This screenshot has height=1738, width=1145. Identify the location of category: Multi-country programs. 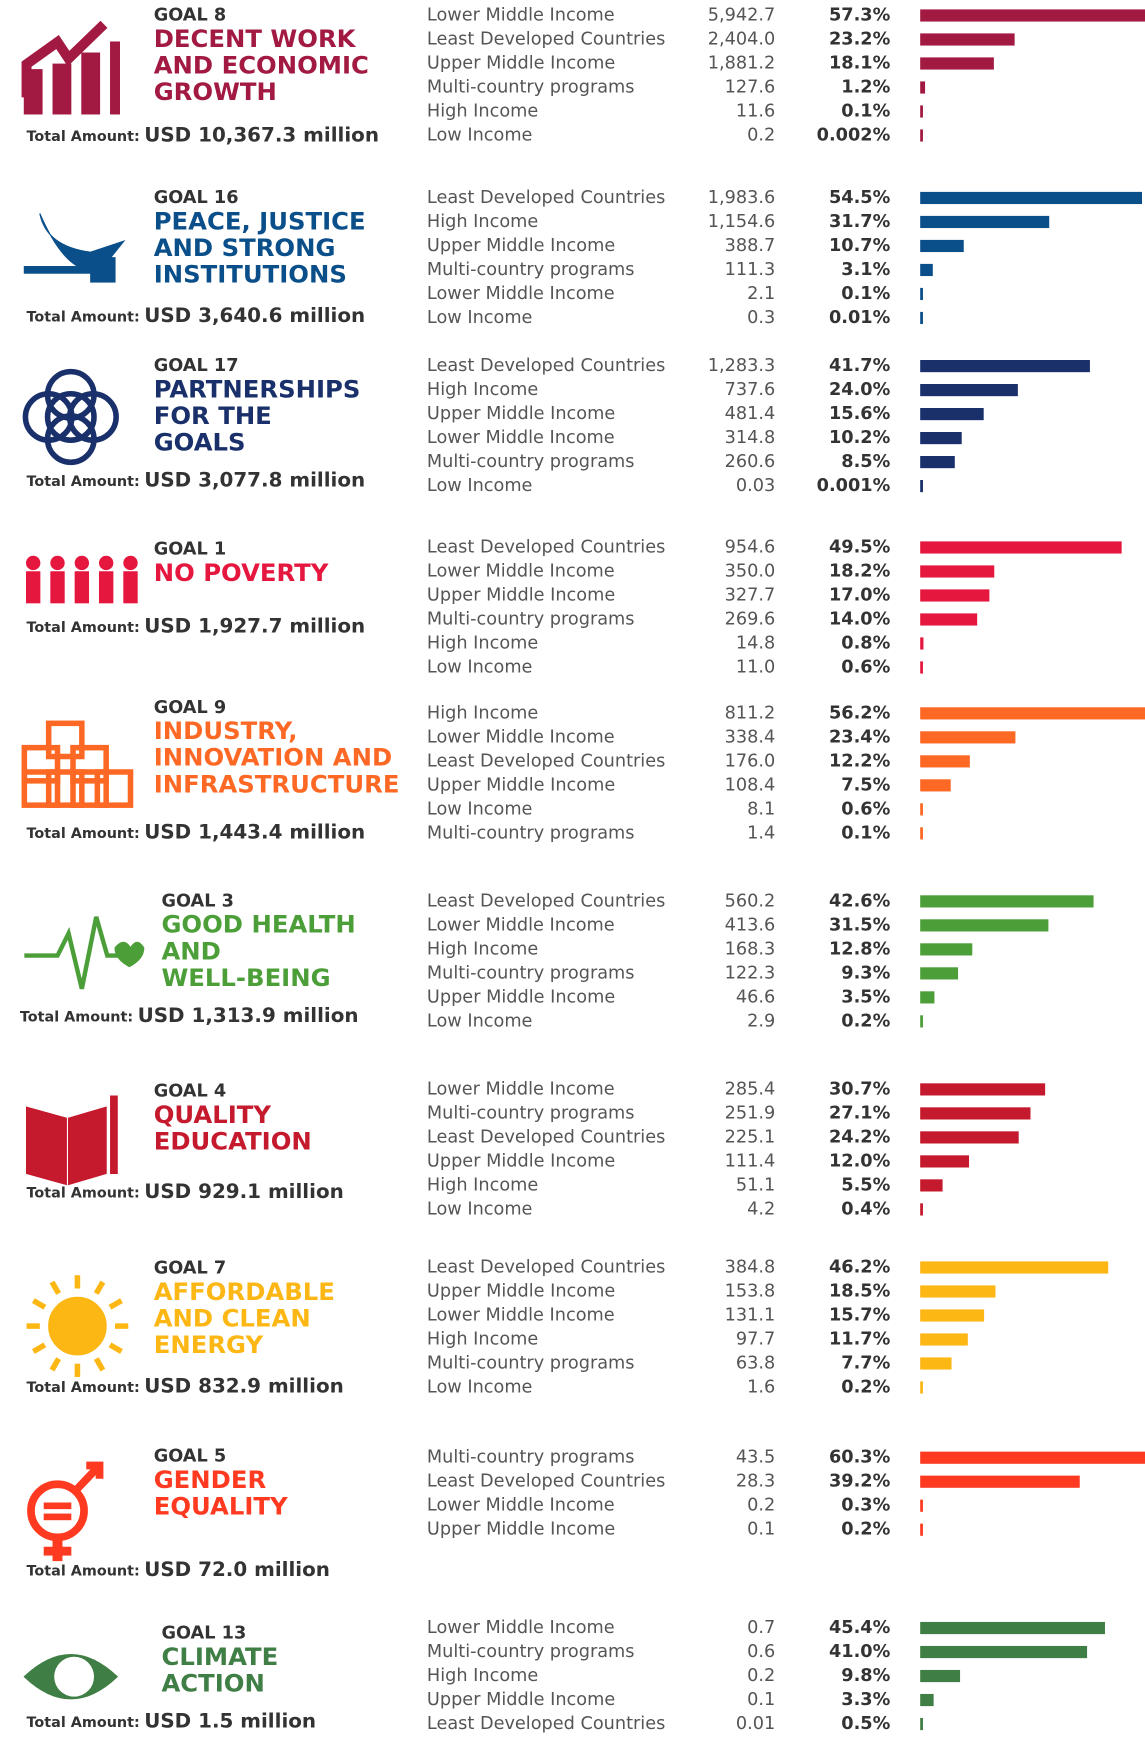
(531, 270).